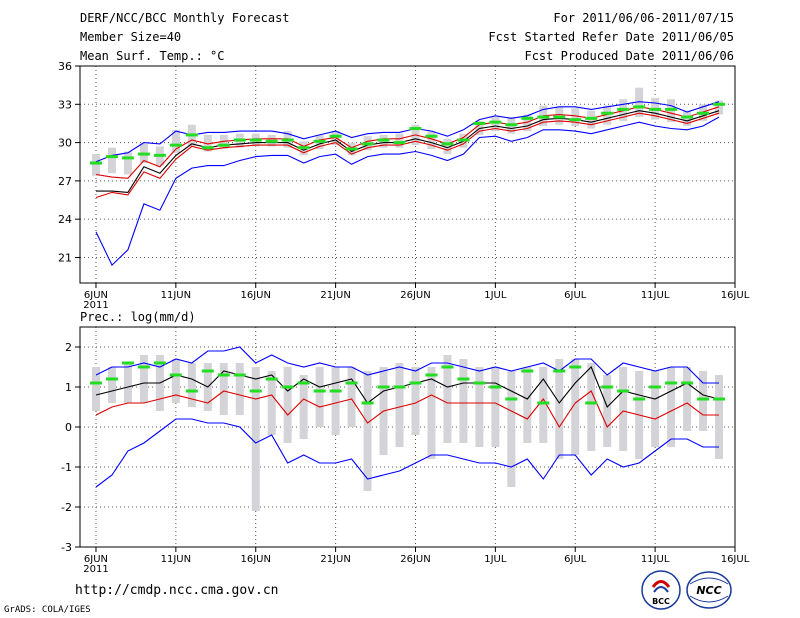 The width and height of the screenshot is (800, 618). I want to click on precip-xtick-label: 6JUL, so click(575, 559).